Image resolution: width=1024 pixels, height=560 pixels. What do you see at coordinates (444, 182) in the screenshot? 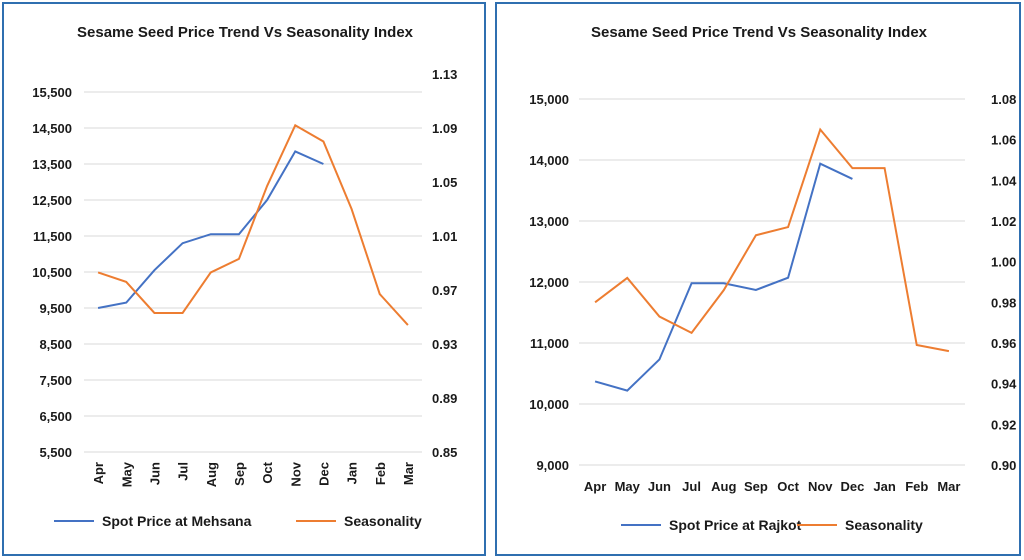
I see `y-right-tick-label: 1.05` at bounding box center [444, 182].